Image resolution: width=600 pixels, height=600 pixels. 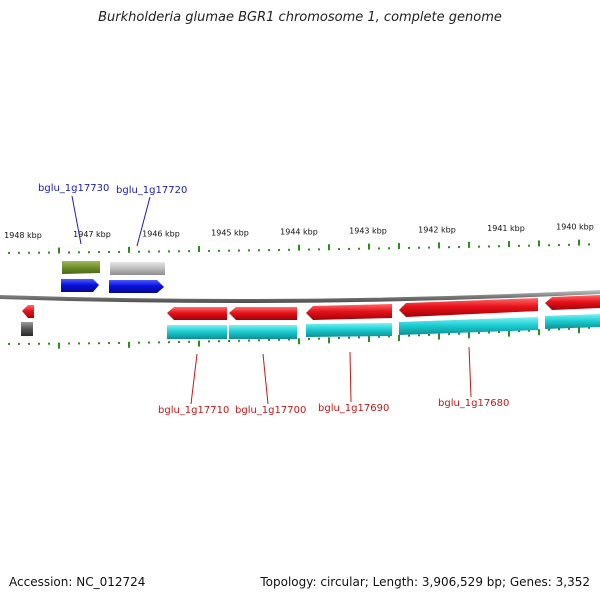 What do you see at coordinates (349, 330) in the screenshot?
I see `cds-bglu-1g17690` at bounding box center [349, 330].